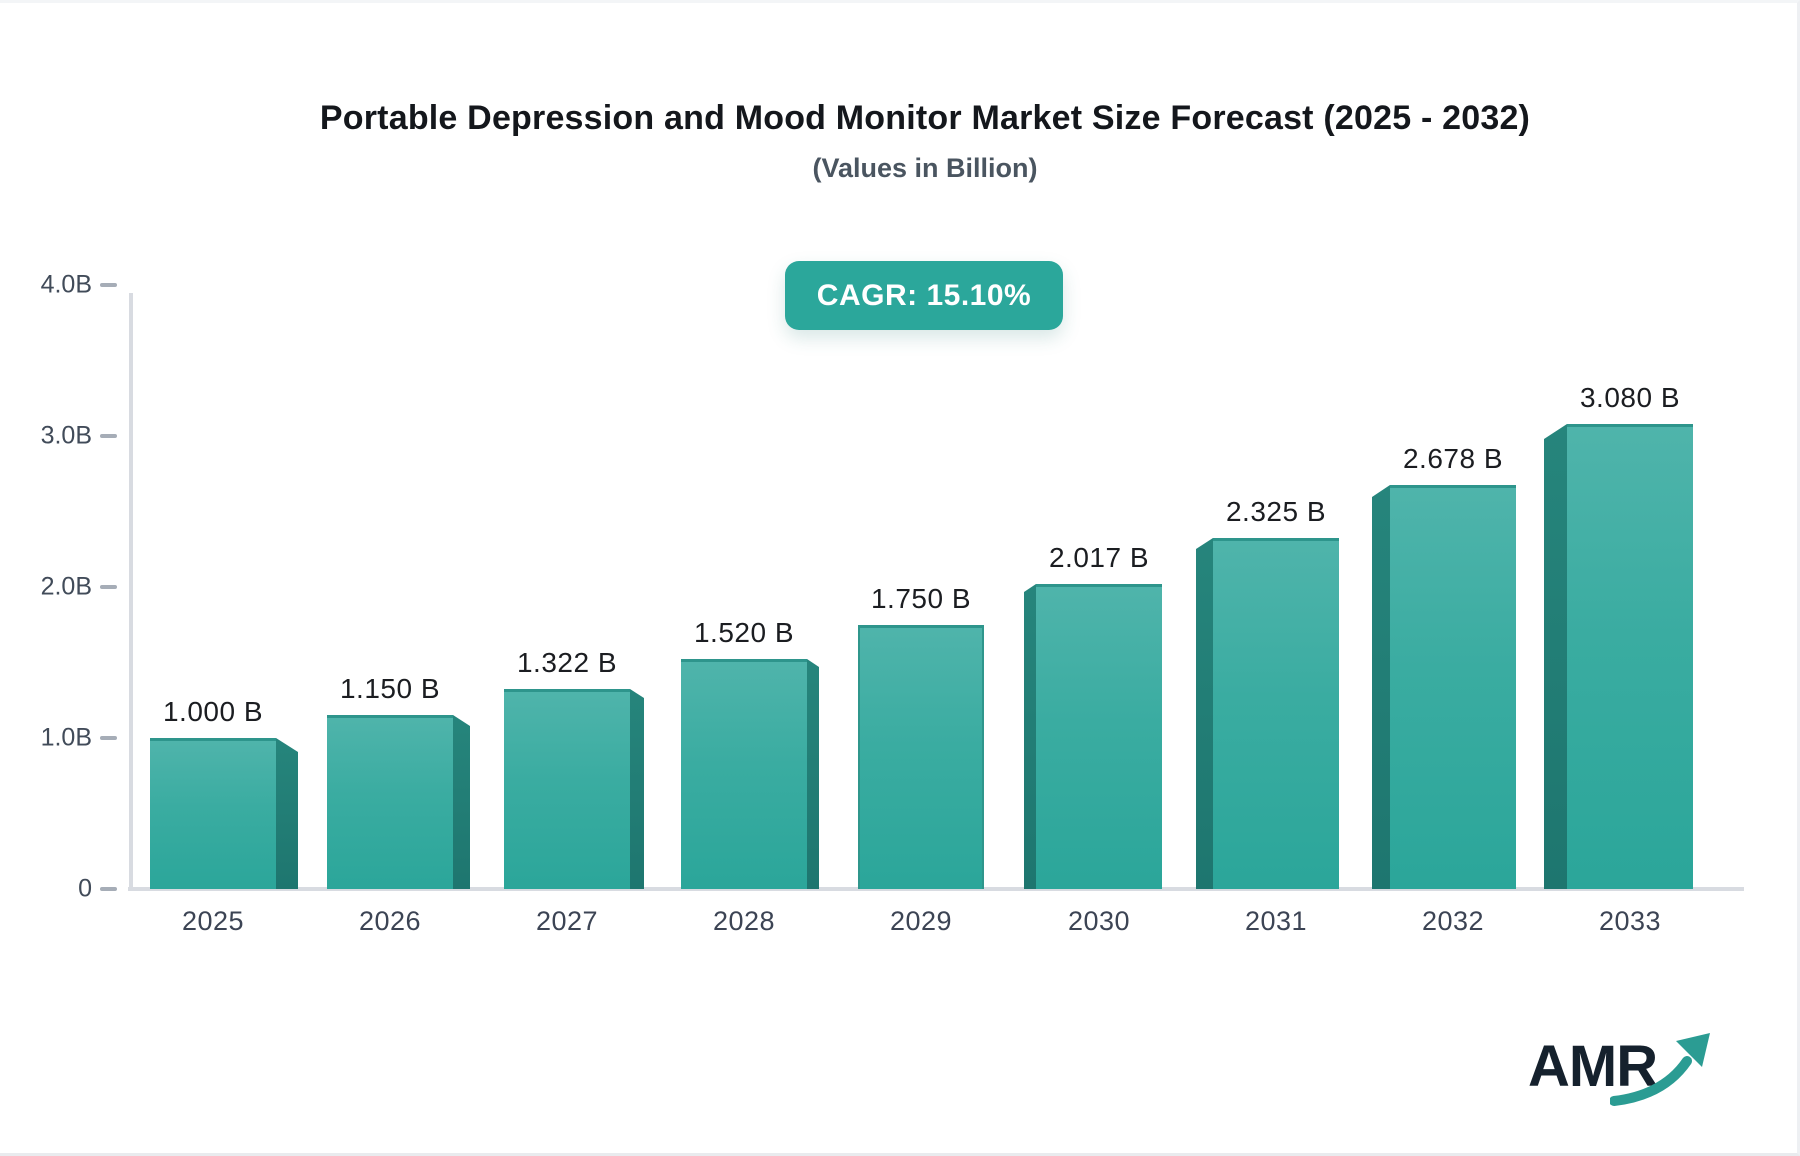 The image size is (1800, 1156). Describe the element at coordinates (390, 921) in the screenshot. I see `x-tick-label: 2026` at that location.